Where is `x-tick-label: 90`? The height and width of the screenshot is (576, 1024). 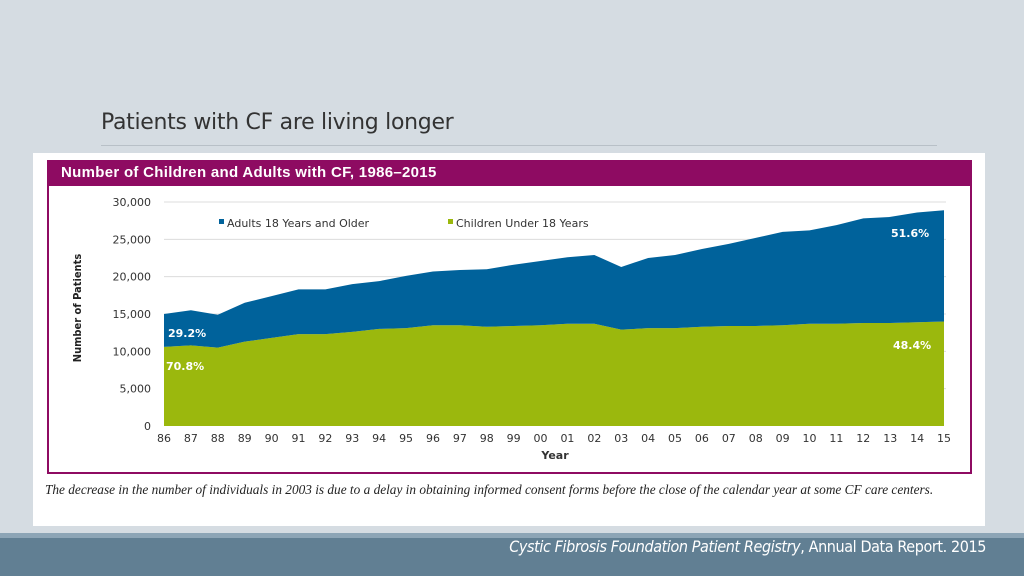 x-tick-label: 90 is located at coordinates (272, 438).